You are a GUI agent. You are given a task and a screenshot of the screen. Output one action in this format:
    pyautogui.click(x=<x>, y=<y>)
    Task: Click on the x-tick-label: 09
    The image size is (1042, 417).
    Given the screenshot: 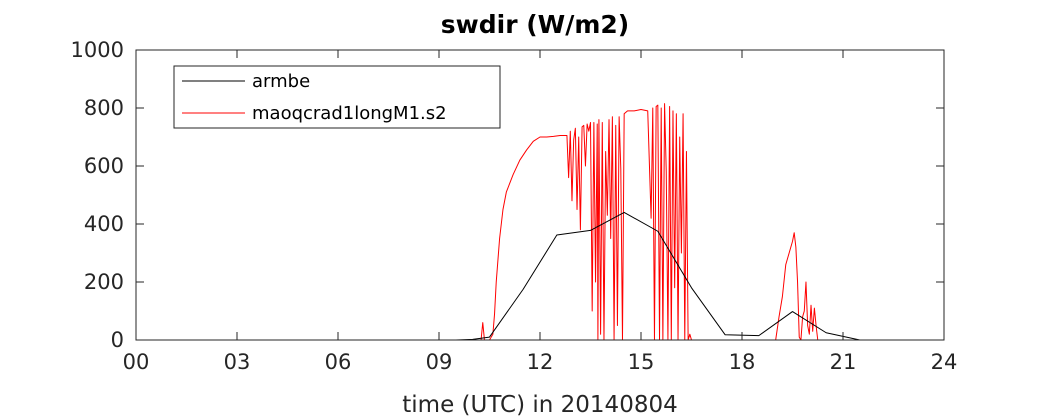 What is the action you would take?
    pyautogui.click(x=439, y=362)
    